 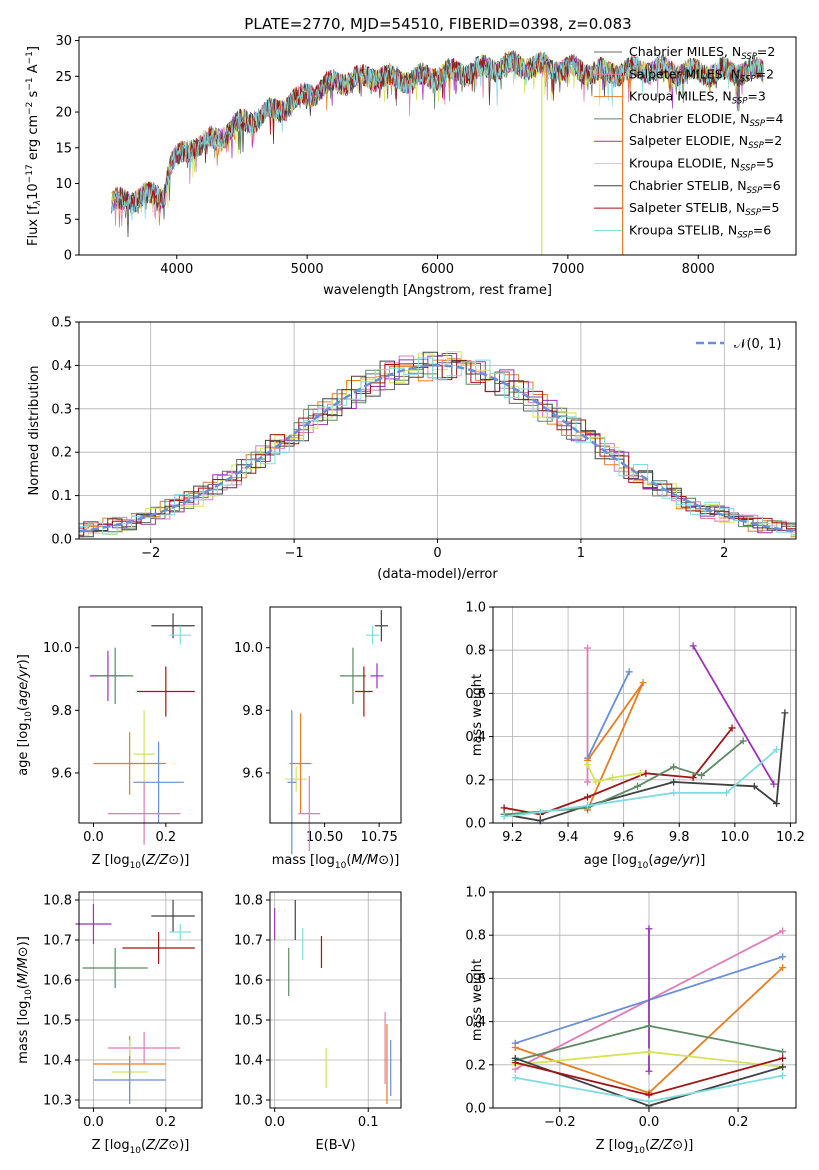 I want to click on x-axis-label: (data-model)/error, so click(x=437, y=574).